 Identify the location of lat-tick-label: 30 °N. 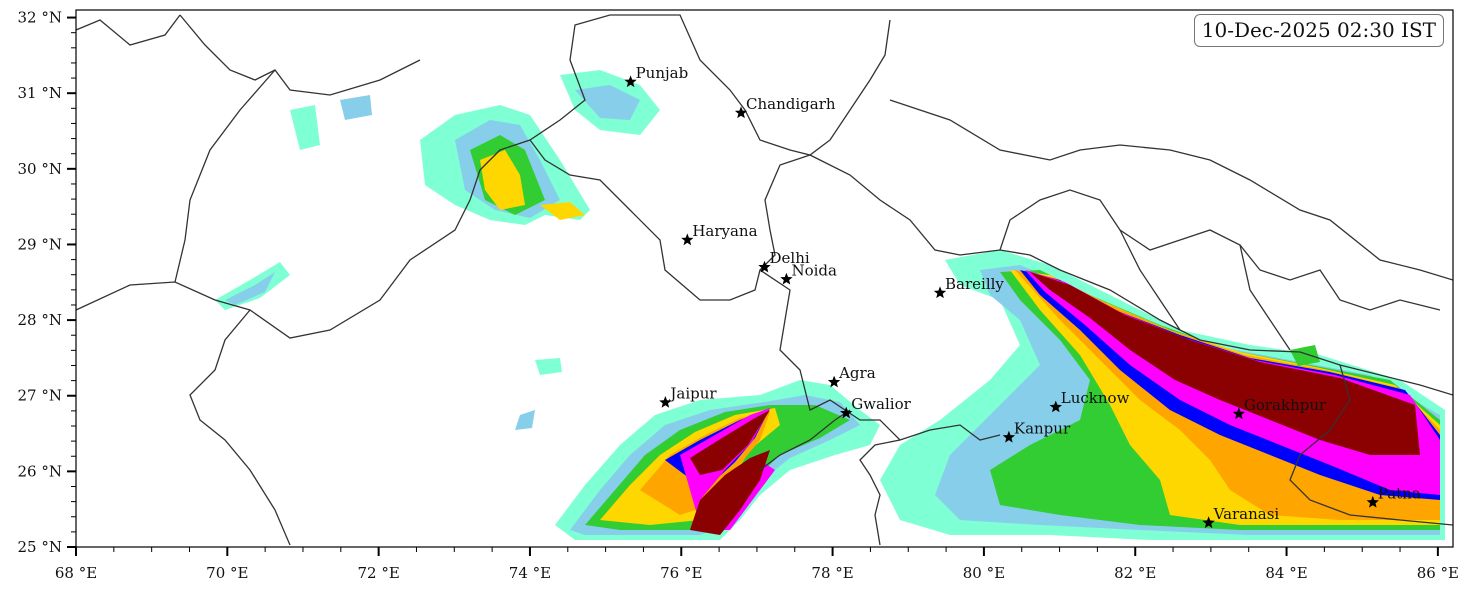
(40, 169).